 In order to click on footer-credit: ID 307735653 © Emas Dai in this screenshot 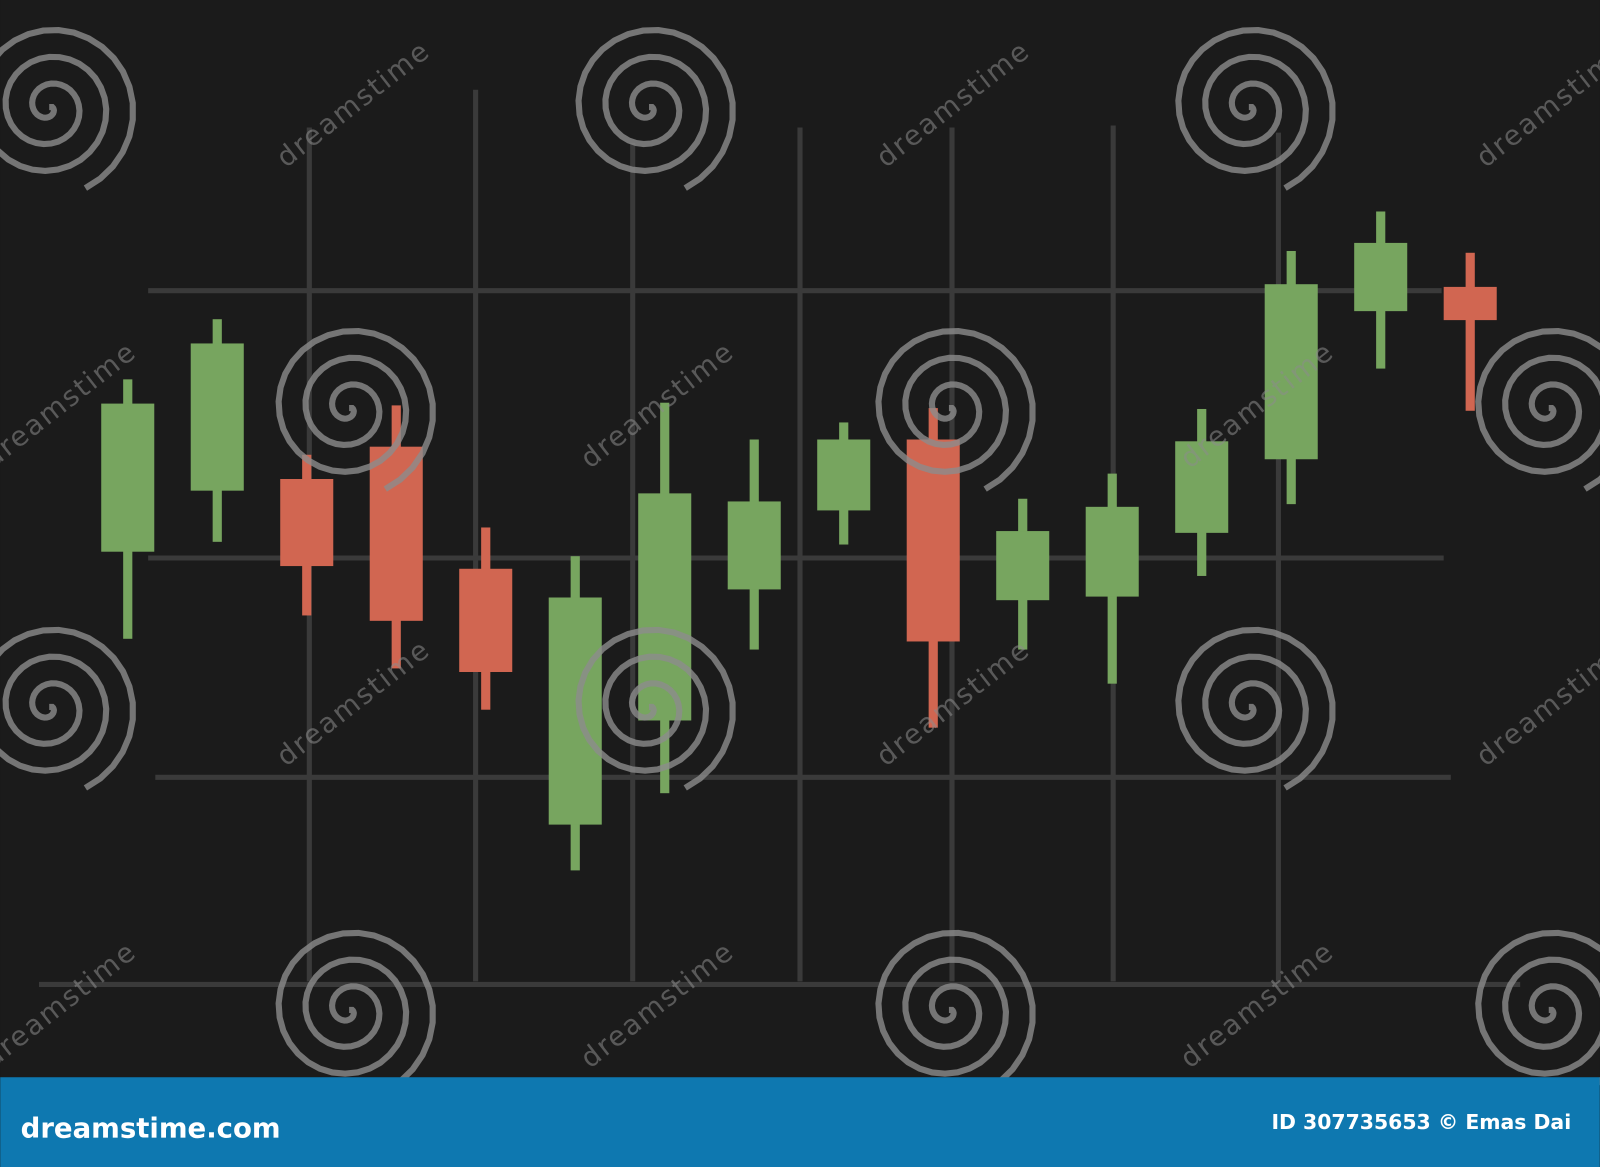, I will do `click(1421, 1122)`.